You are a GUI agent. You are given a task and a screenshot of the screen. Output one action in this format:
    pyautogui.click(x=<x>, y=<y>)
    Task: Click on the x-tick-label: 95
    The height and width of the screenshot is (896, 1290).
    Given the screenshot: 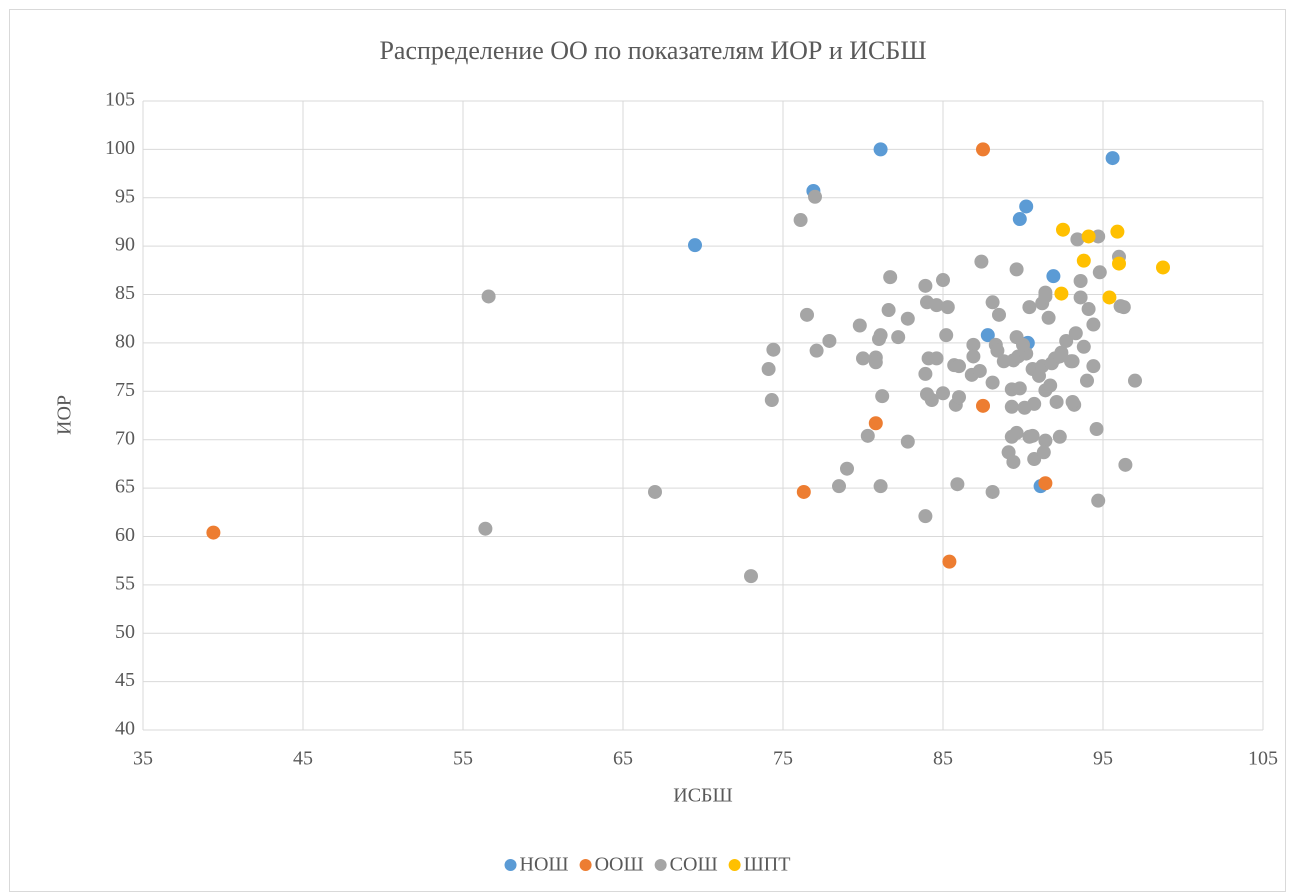 What is the action you would take?
    pyautogui.click(x=1103, y=759)
    